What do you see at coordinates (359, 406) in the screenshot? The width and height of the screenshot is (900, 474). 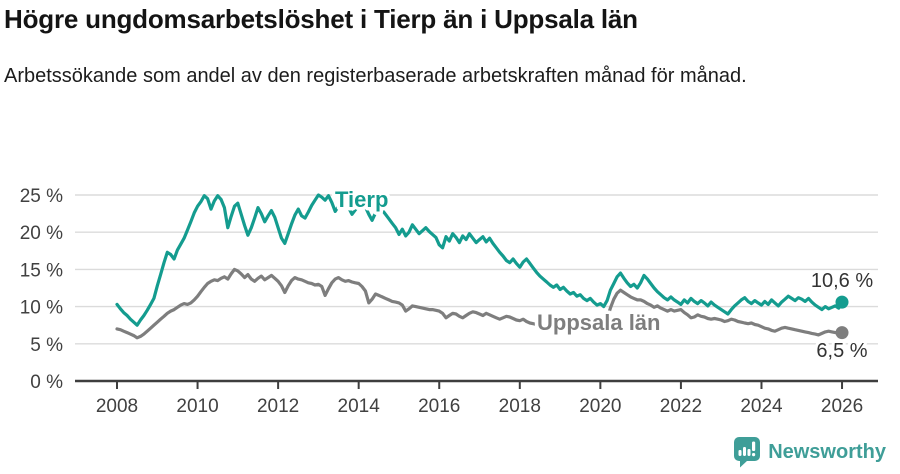 I see `svg-text: 2014` at bounding box center [359, 406].